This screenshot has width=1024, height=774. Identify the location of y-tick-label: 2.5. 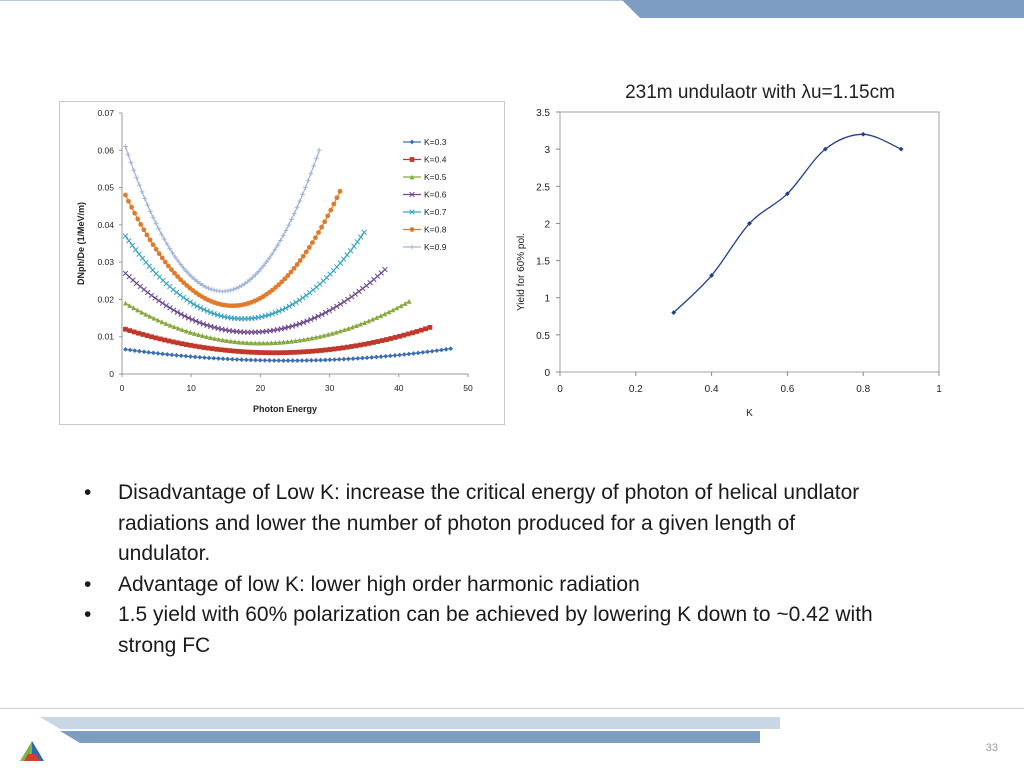
(543, 187).